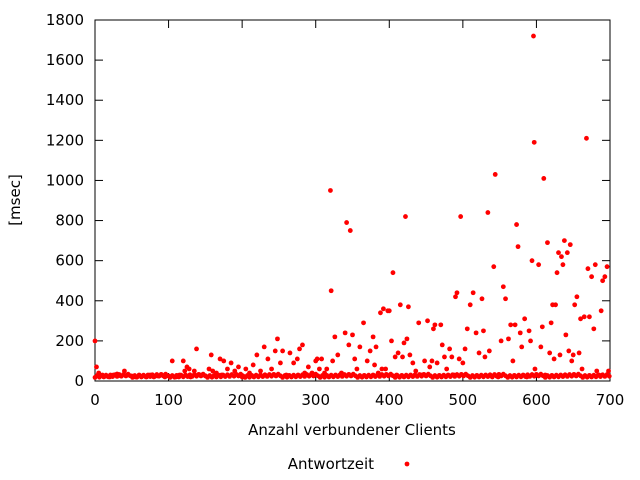 The image size is (640, 480). Describe the element at coordinates (536, 400) in the screenshot. I see `x-tick-label: 600` at that location.